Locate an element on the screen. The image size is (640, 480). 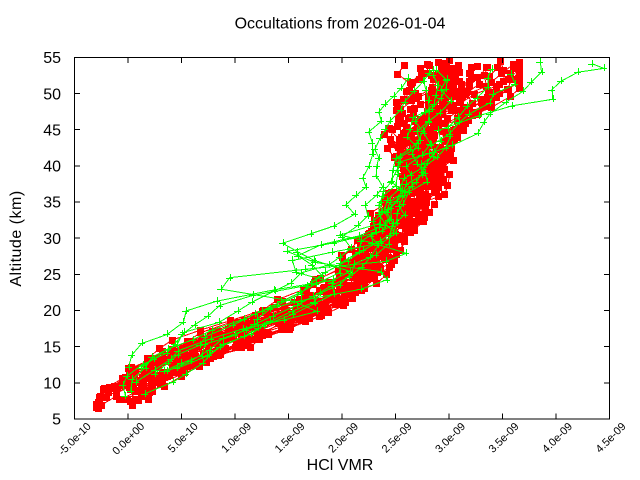
svg-text: Occultations from 2026-01-04 is located at coordinates (340, 24).